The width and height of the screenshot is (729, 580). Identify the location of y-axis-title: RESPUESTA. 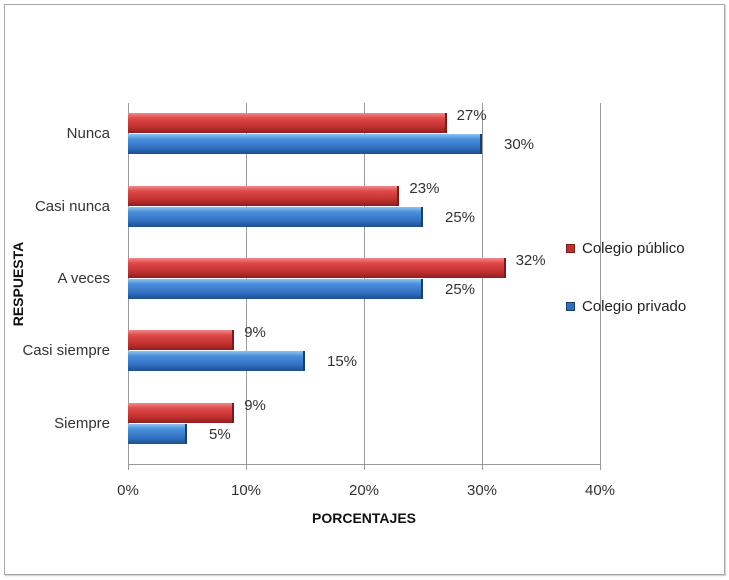
(18, 284).